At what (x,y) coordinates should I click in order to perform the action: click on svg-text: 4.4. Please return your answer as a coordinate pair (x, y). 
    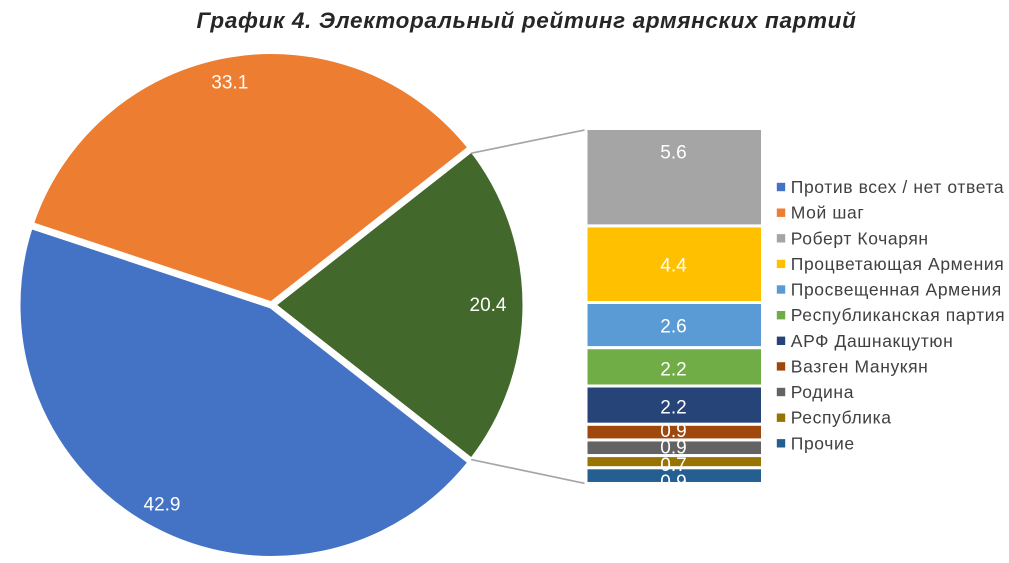
    Looking at the image, I should click on (673, 266).